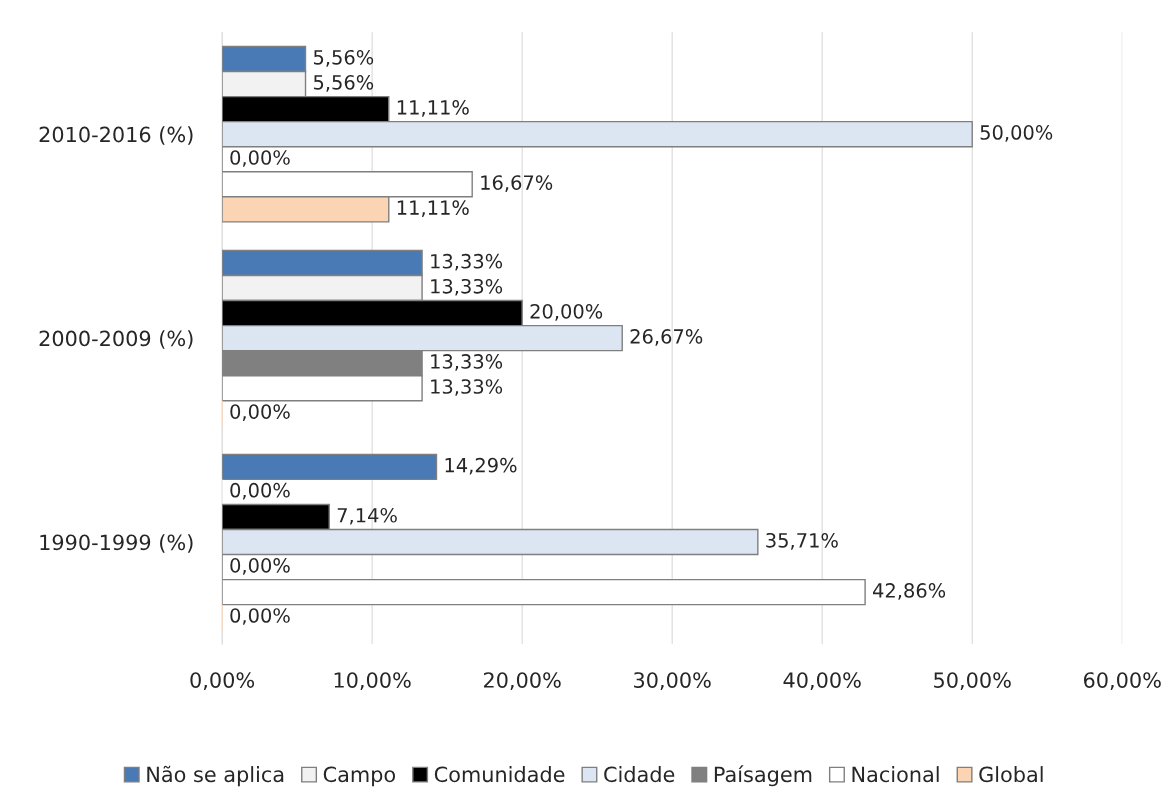 This screenshot has width=1169, height=805. What do you see at coordinates (372, 681) in the screenshot?
I see `x-tick-label: 10,00%` at bounding box center [372, 681].